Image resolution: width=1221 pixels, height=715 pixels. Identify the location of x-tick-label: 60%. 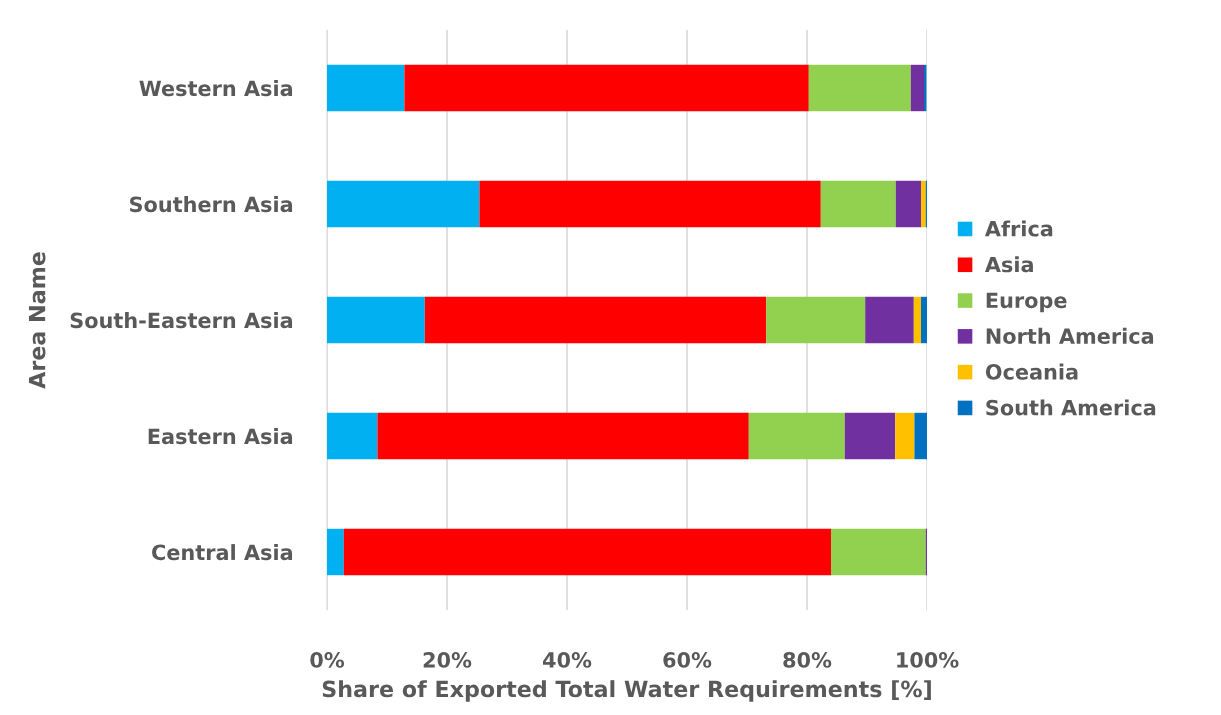
(687, 660).